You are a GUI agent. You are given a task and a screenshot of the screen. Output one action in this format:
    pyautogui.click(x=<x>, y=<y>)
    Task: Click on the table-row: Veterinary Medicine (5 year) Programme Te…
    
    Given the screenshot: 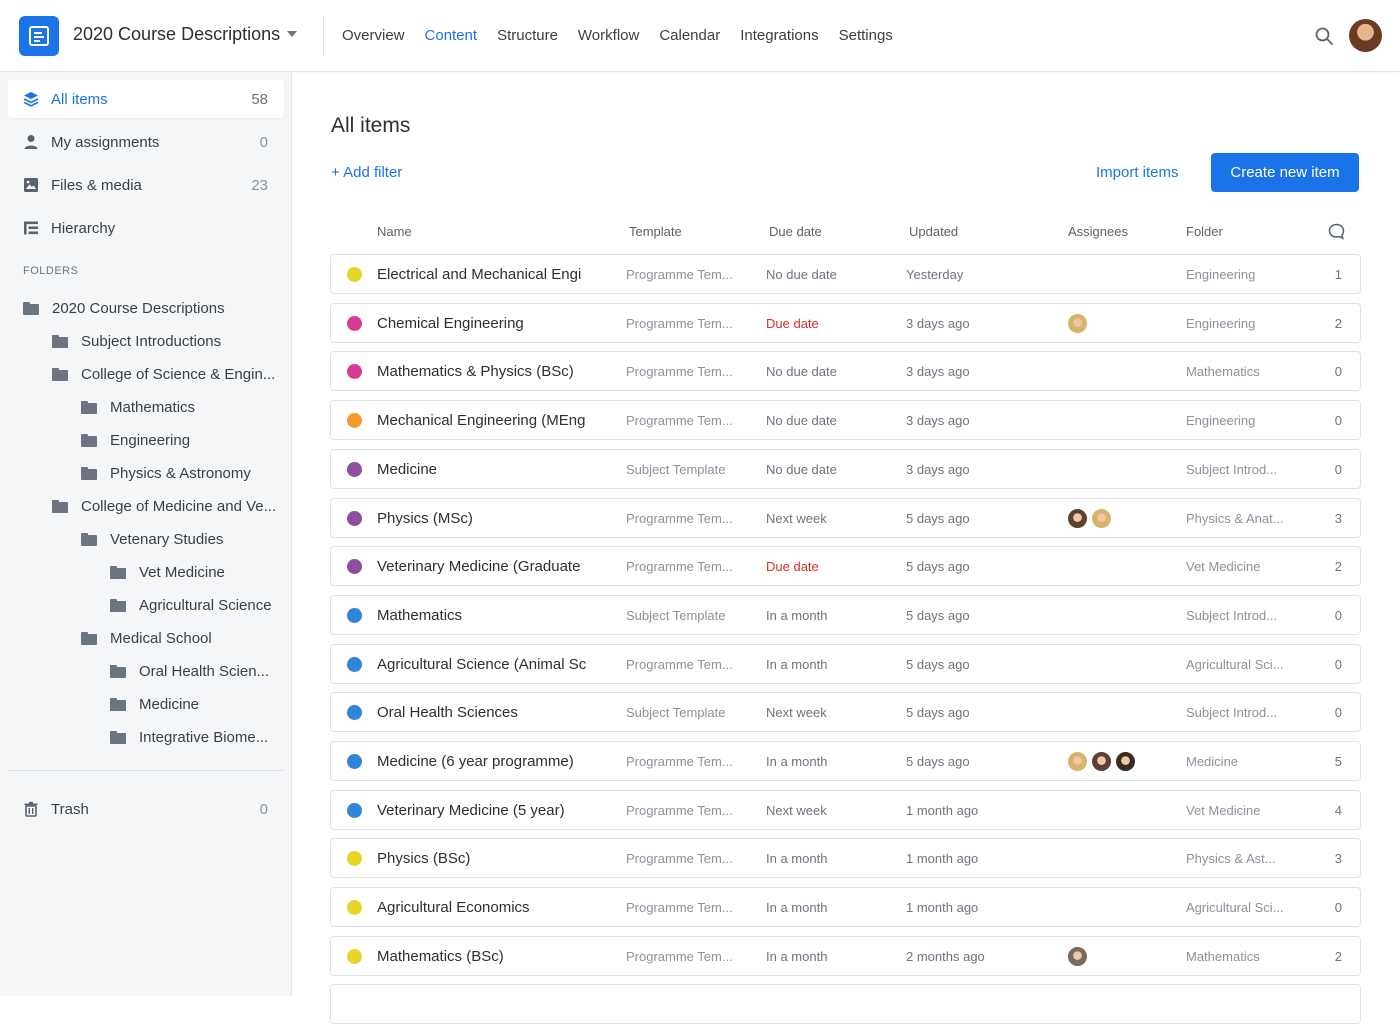 What is the action you would take?
    pyautogui.click(x=845, y=809)
    